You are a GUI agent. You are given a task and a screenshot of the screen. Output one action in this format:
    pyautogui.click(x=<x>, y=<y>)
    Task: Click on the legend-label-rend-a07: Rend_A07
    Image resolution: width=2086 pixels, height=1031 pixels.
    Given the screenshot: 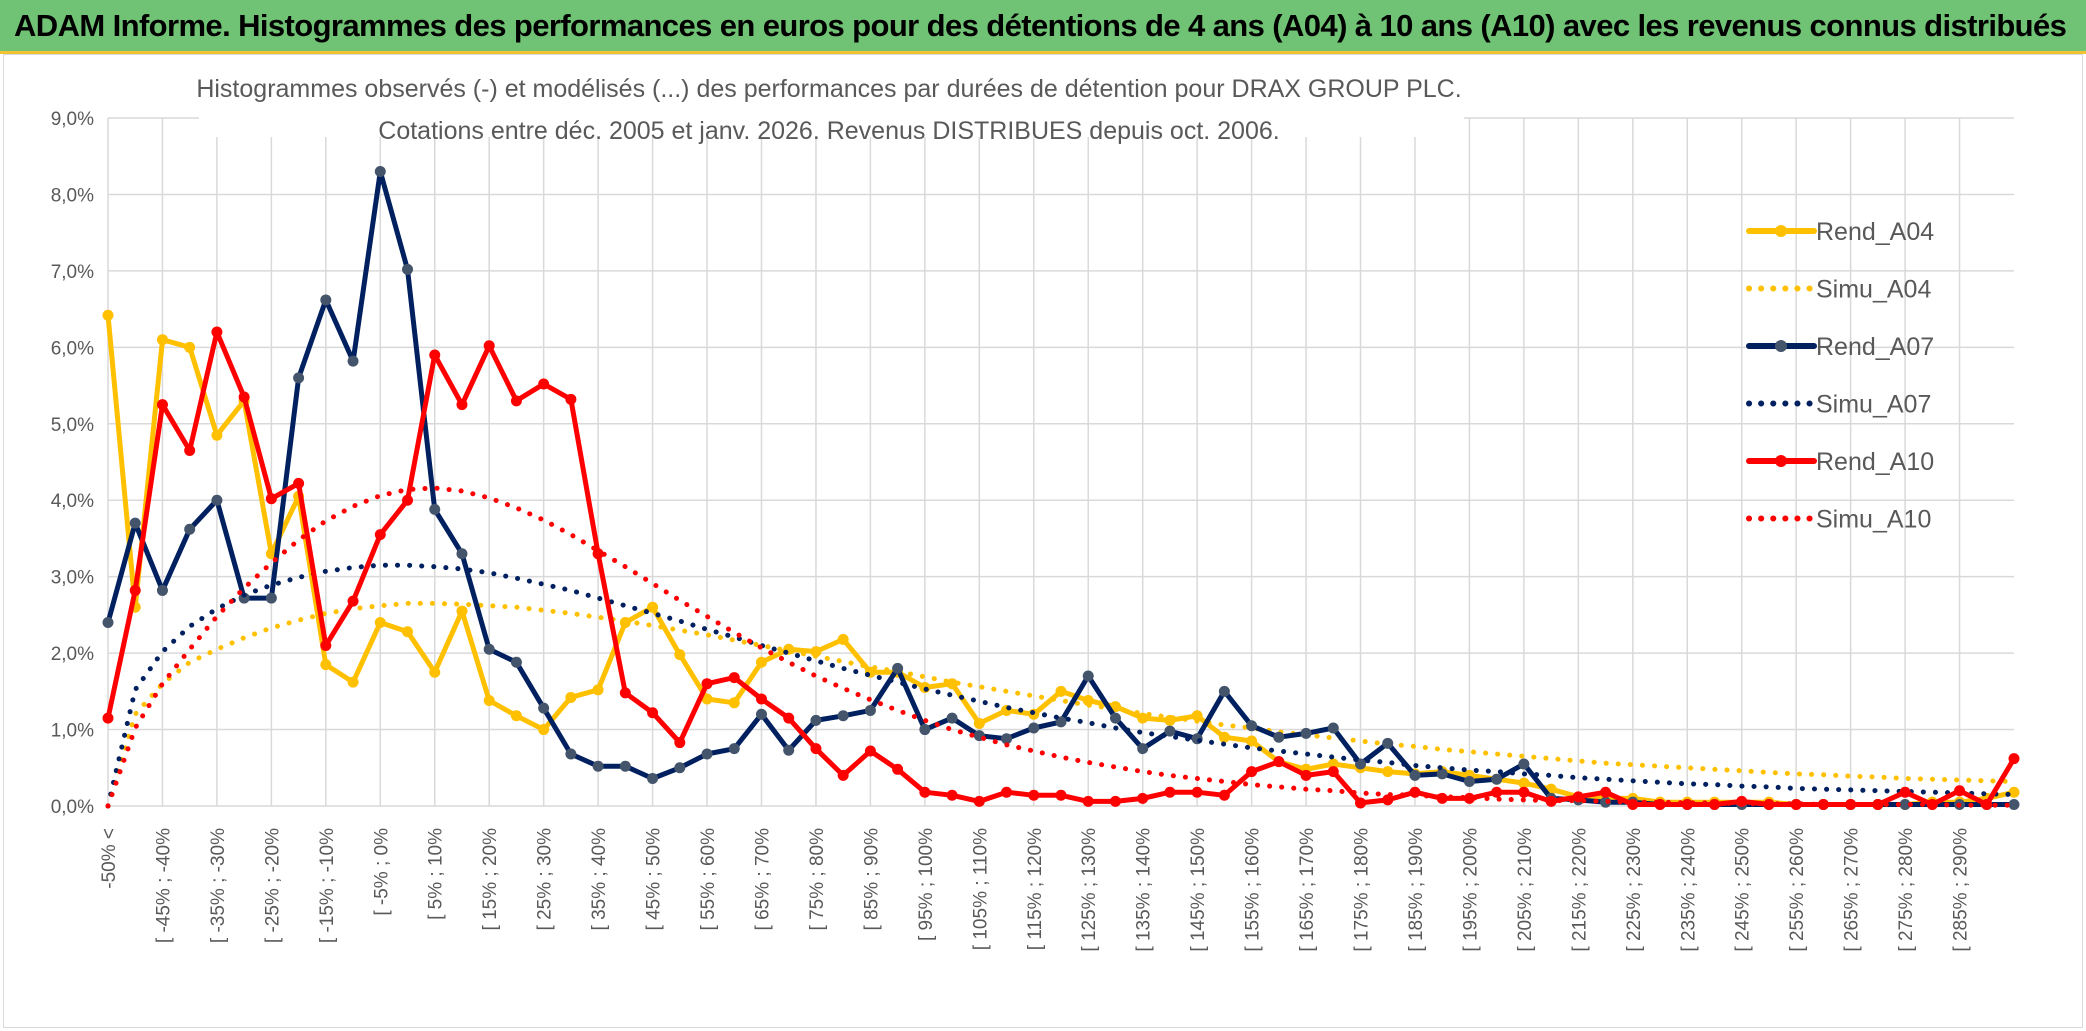 What is the action you would take?
    pyautogui.click(x=1875, y=347)
    